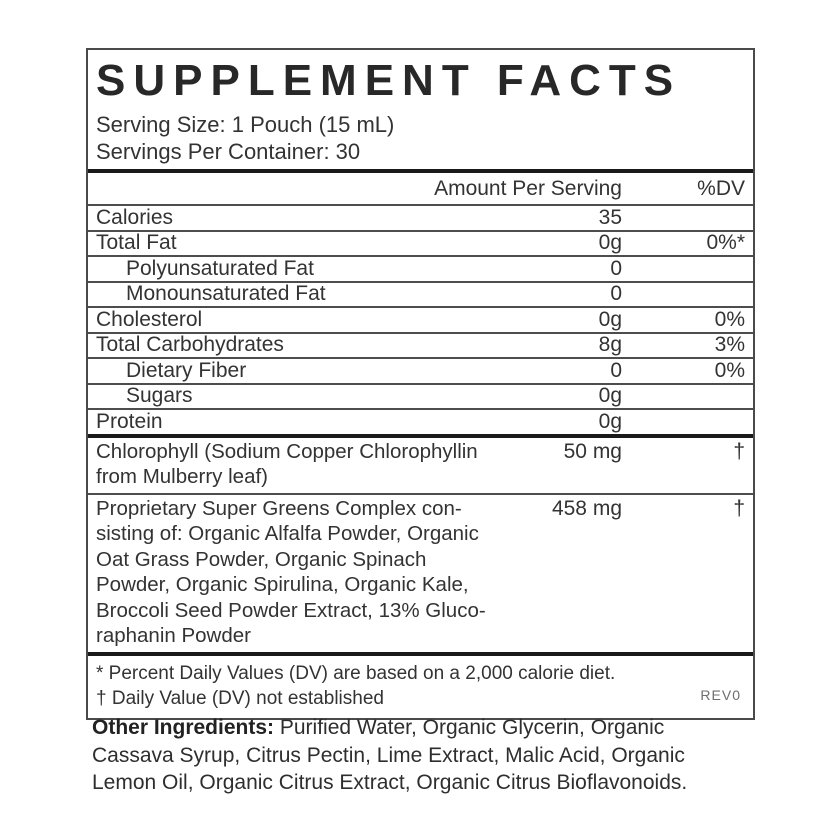 Image resolution: width=840 pixels, height=840 pixels. What do you see at coordinates (721, 188) in the screenshot?
I see `percent-dv-header: %DV` at bounding box center [721, 188].